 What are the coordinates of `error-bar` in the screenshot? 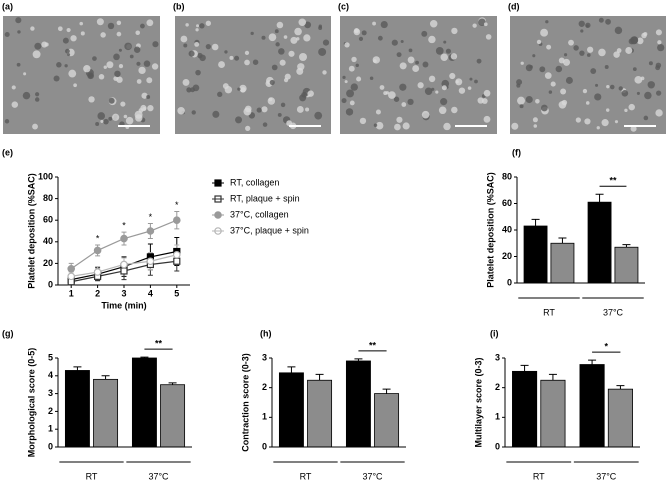 It's located at (592, 362).